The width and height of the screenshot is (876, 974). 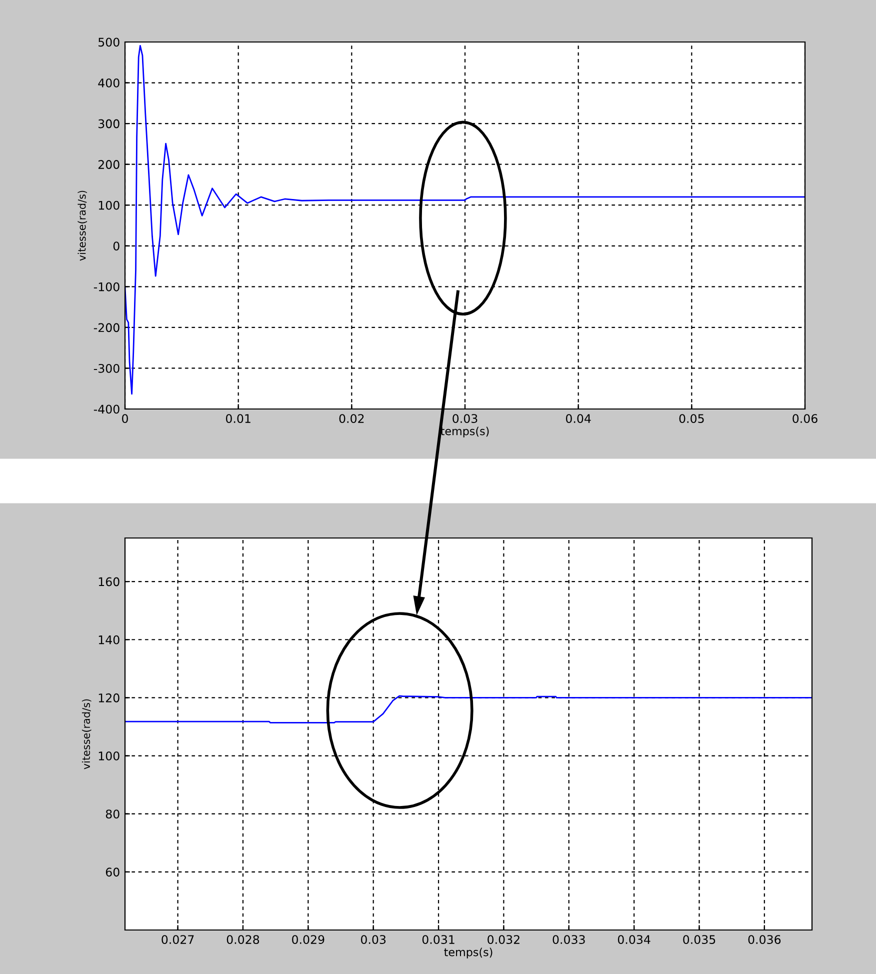 What do you see at coordinates (438, 939) in the screenshot?
I see `x-tick-label: 0.031` at bounding box center [438, 939].